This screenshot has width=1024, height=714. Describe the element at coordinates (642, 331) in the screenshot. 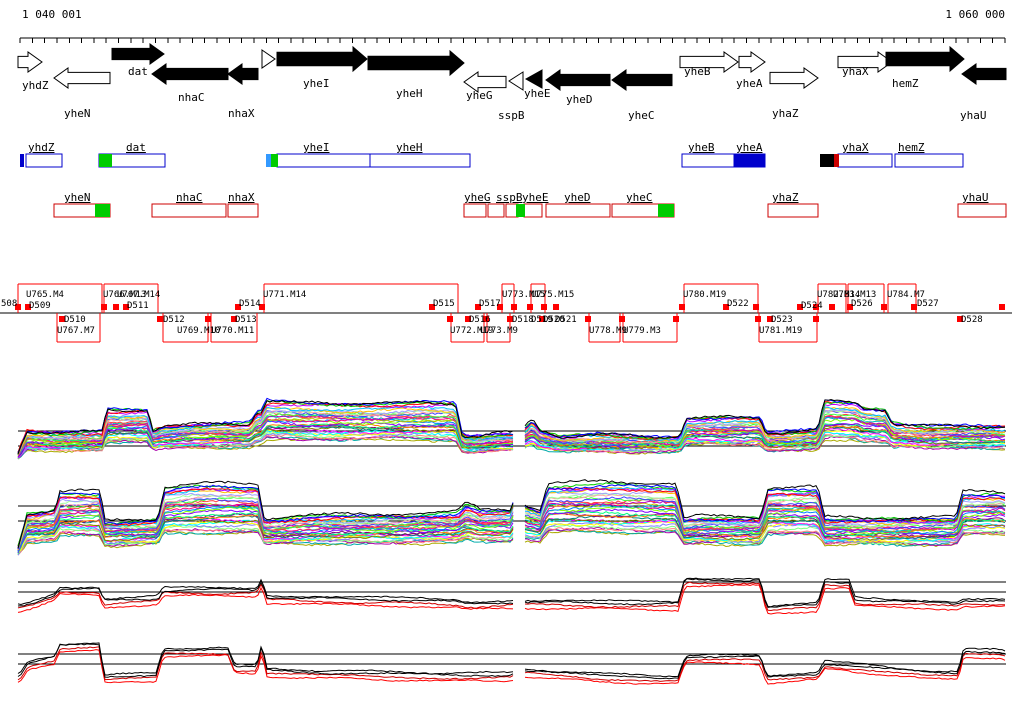

I see `probe-label-U779.M3: U779.M3` at that location.